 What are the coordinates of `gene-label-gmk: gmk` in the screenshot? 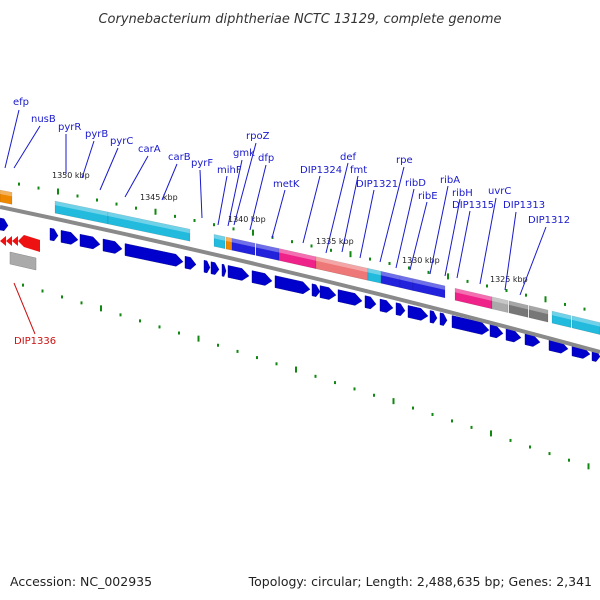 It's located at (244, 153).